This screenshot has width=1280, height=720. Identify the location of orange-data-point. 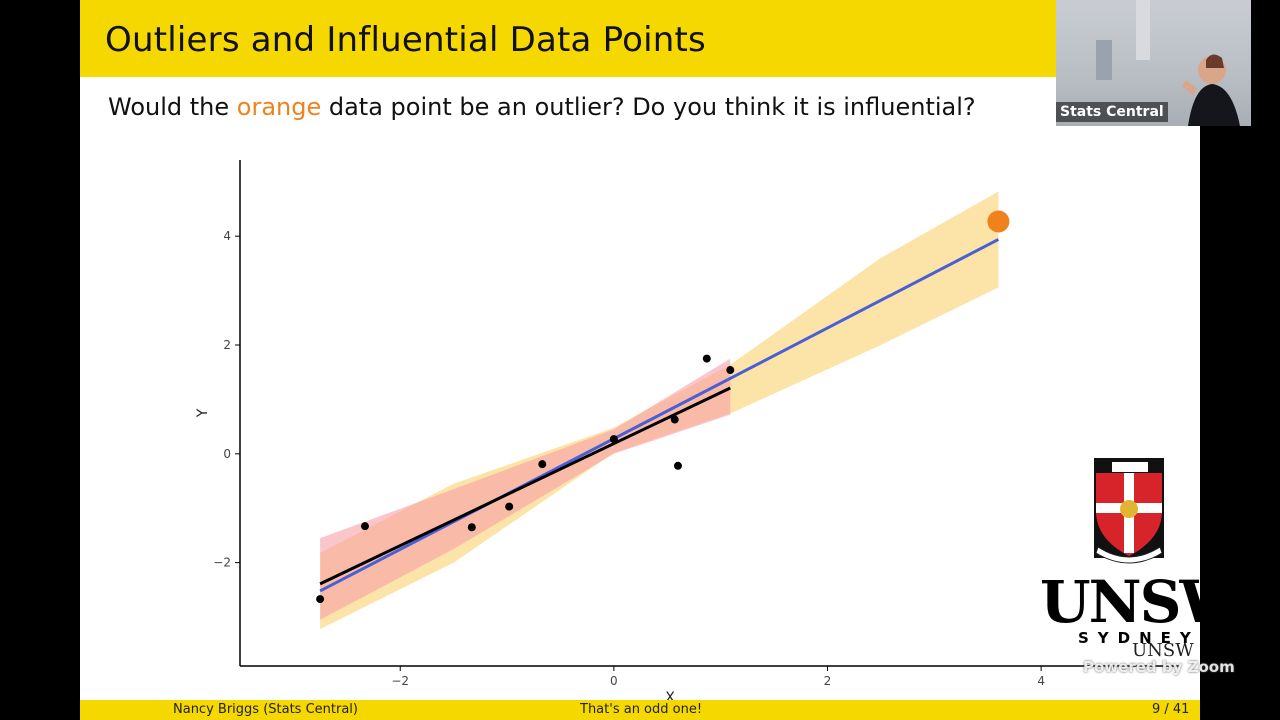
(998, 221).